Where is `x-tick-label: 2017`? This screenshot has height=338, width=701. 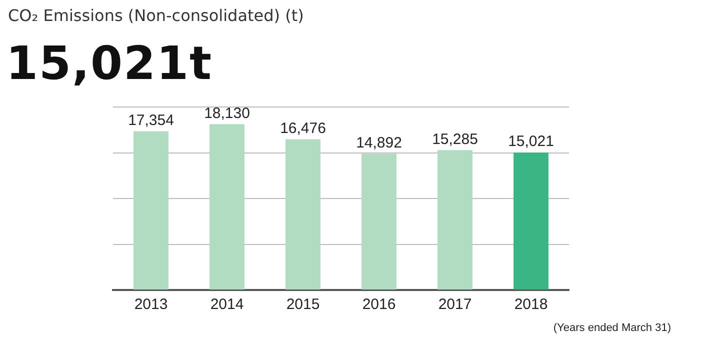
x-tick-label: 2017 is located at coordinates (455, 305).